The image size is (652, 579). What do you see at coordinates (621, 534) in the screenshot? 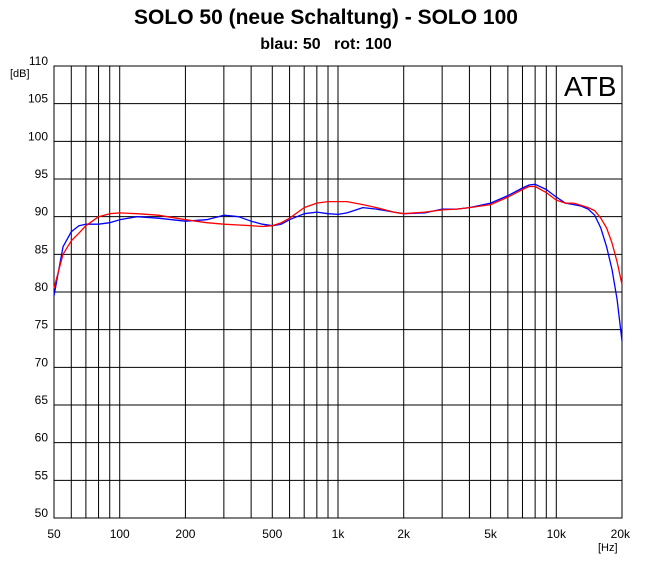
I see `x-tick-label: 20k` at bounding box center [621, 534].